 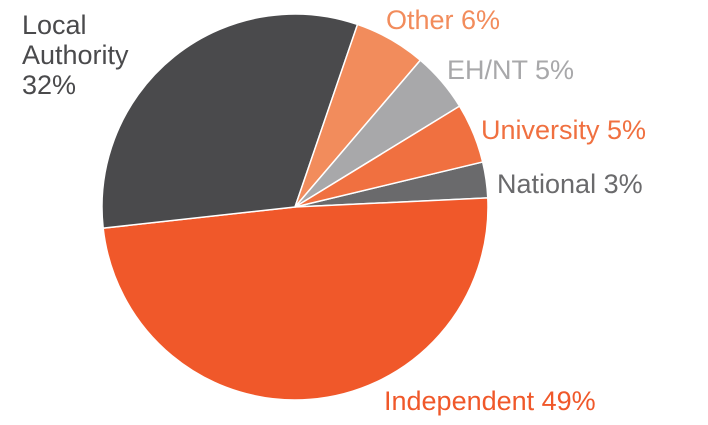 What do you see at coordinates (490, 401) in the screenshot?
I see `label-independent: Independent 49%` at bounding box center [490, 401].